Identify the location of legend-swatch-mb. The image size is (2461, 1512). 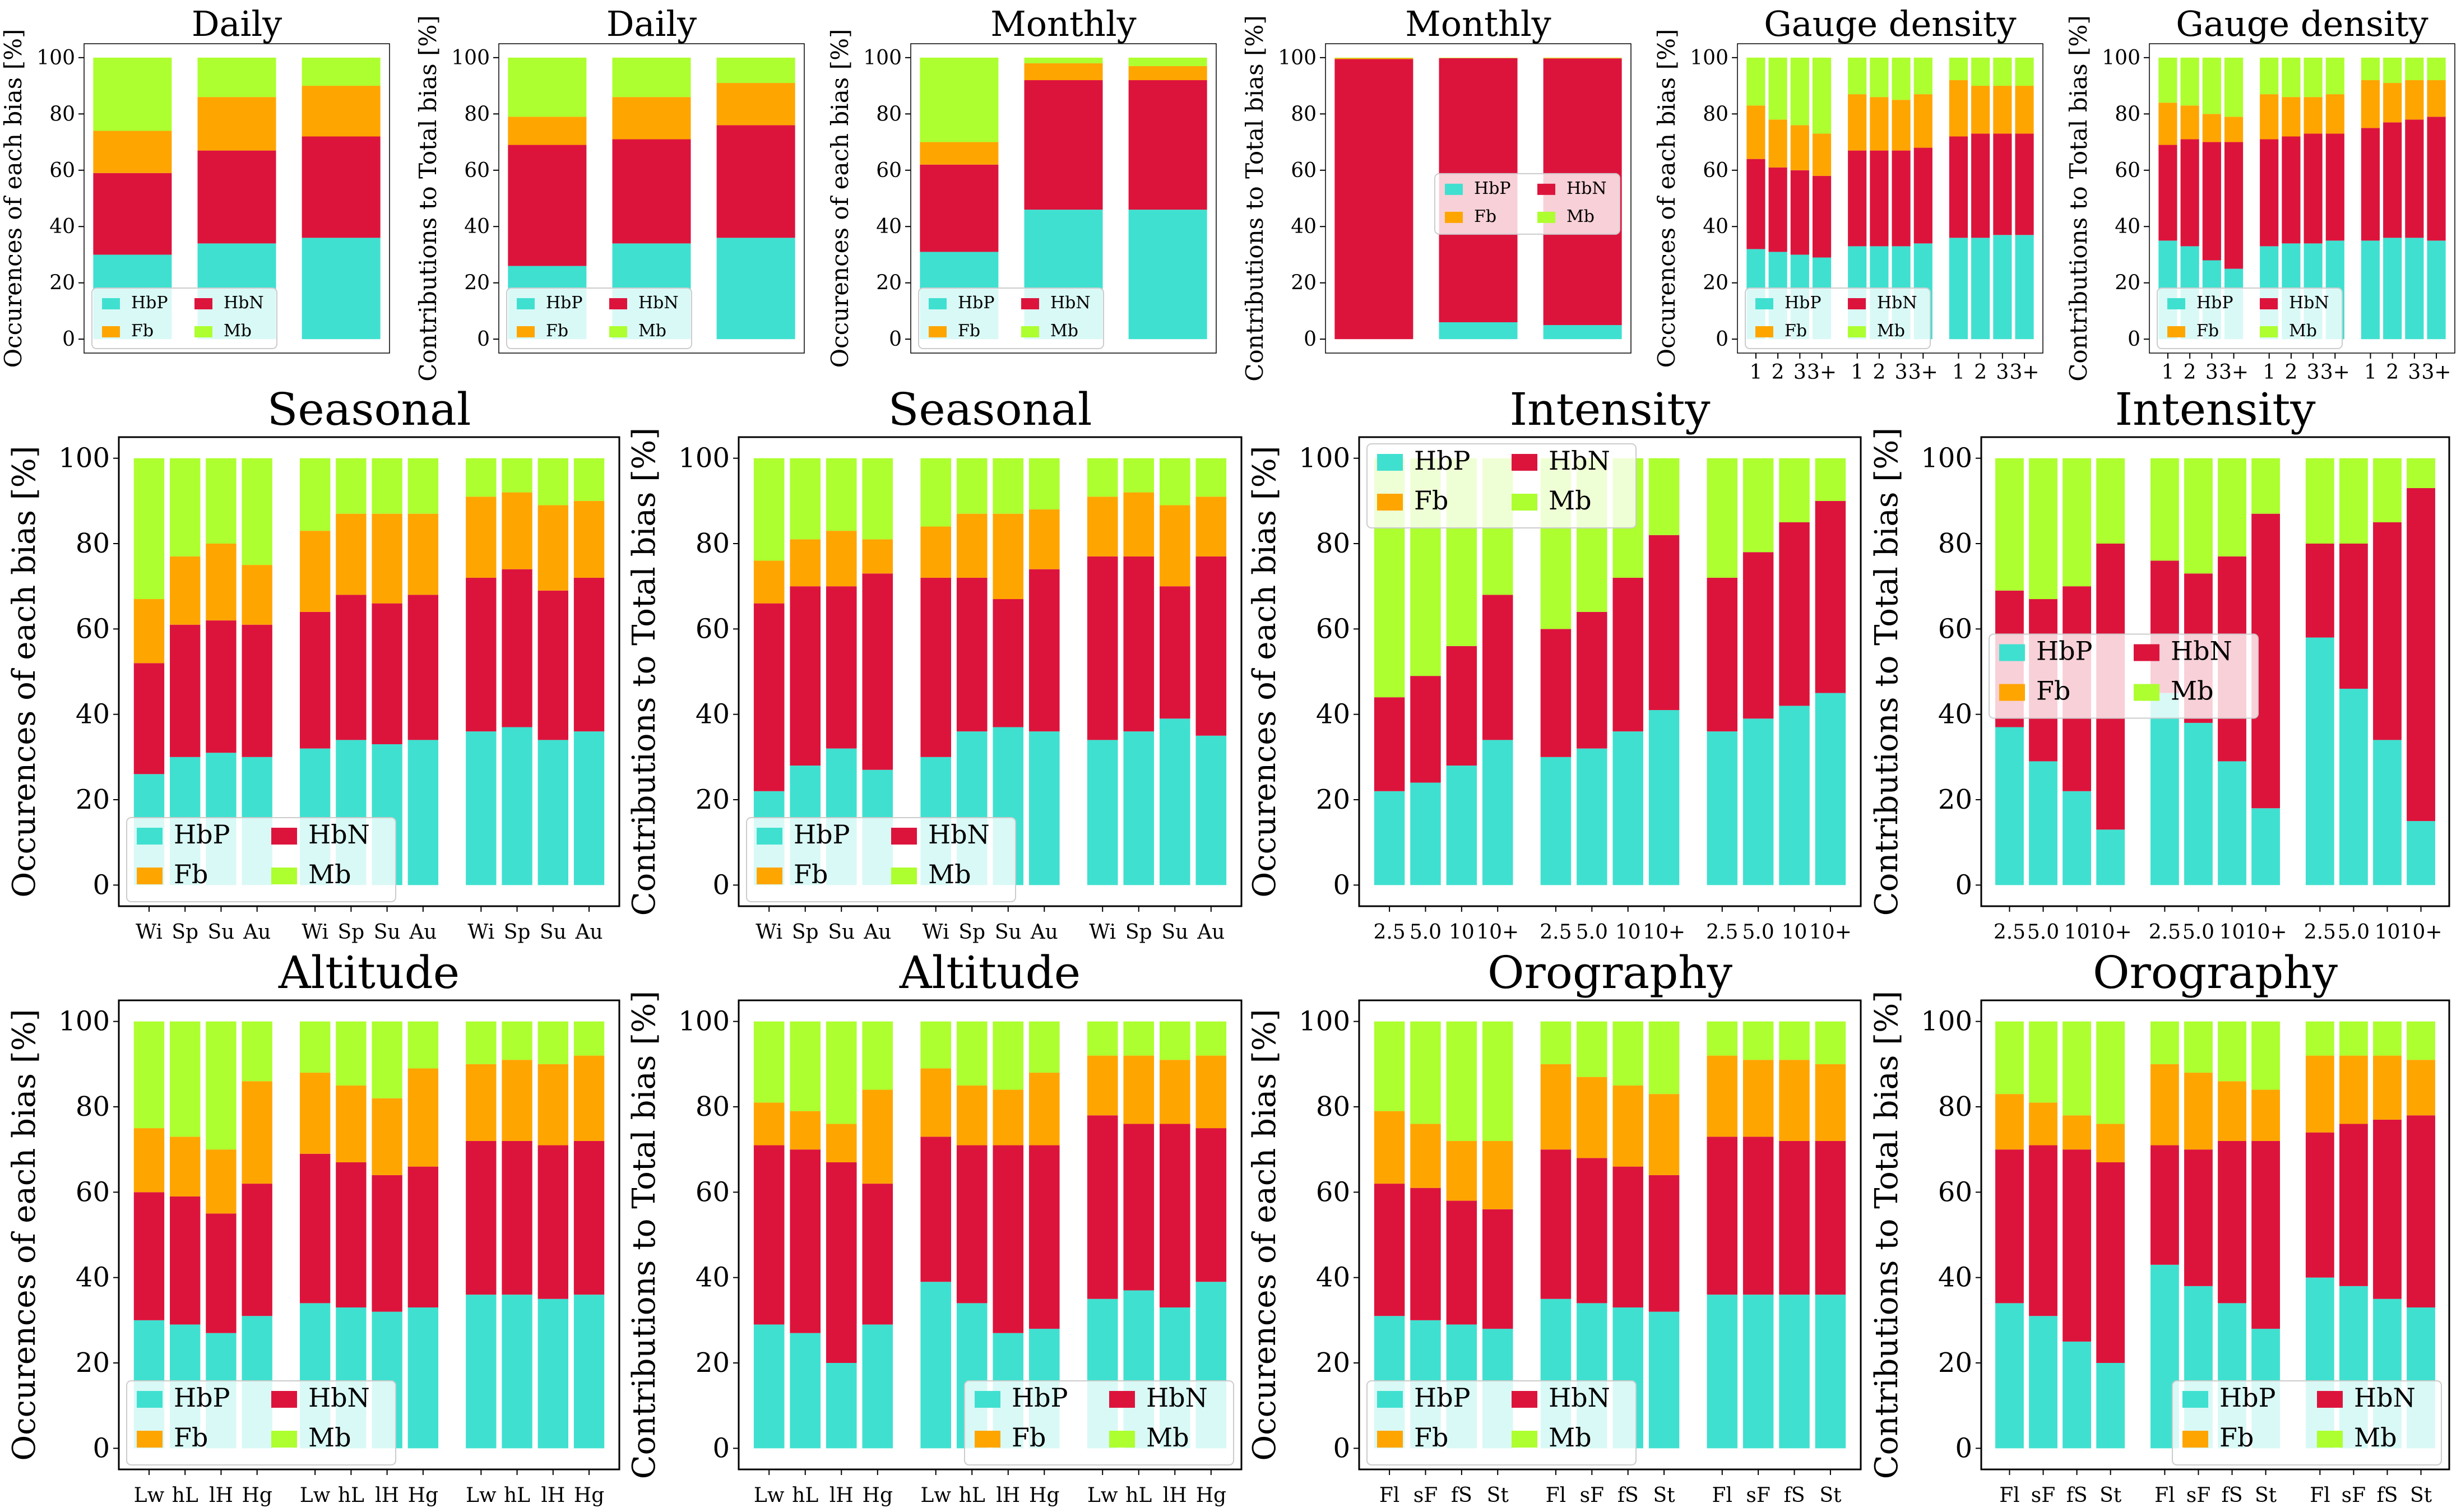
(1524, 502).